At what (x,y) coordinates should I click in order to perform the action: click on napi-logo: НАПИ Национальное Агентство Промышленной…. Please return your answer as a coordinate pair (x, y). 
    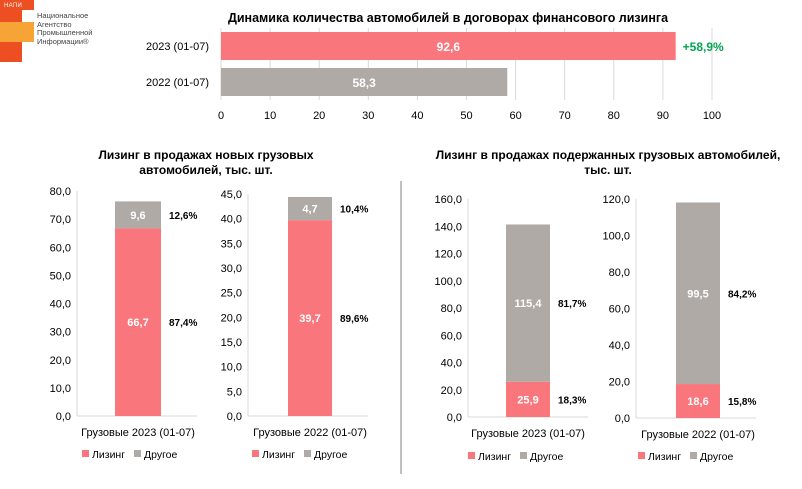
    Looking at the image, I should click on (50, 31).